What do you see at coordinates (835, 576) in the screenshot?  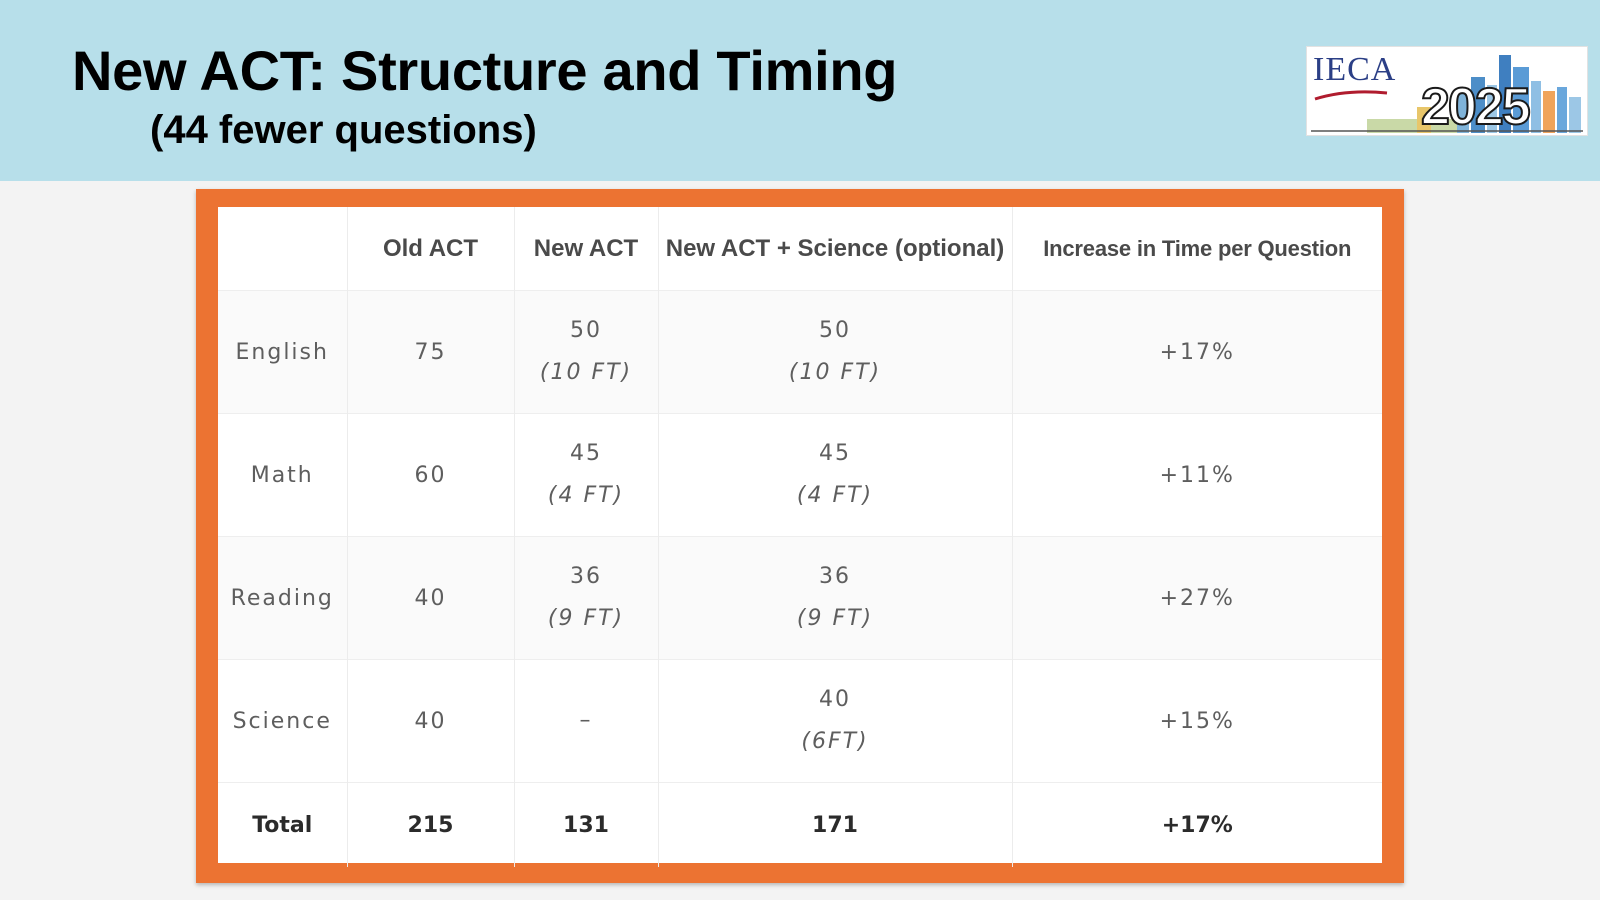 I see `science-value: 36` at bounding box center [835, 576].